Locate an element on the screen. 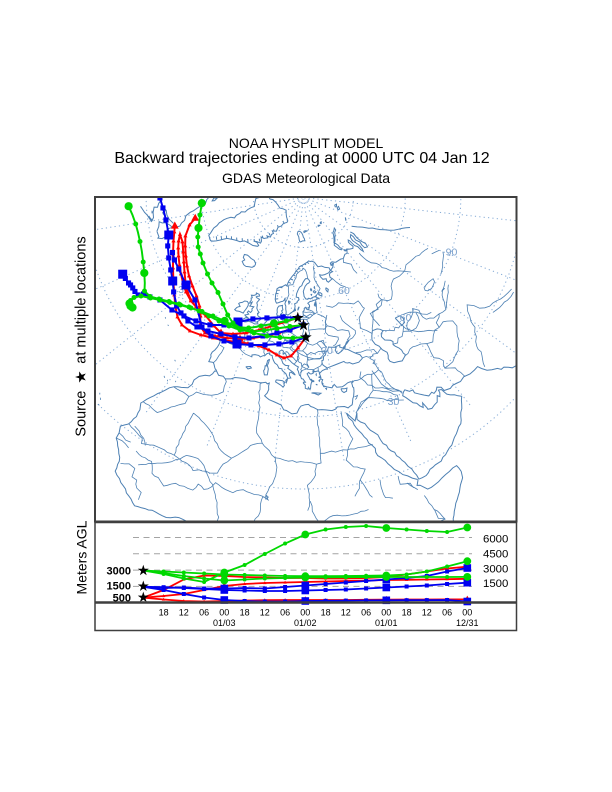  svg-text: 90 is located at coordinates (452, 253).